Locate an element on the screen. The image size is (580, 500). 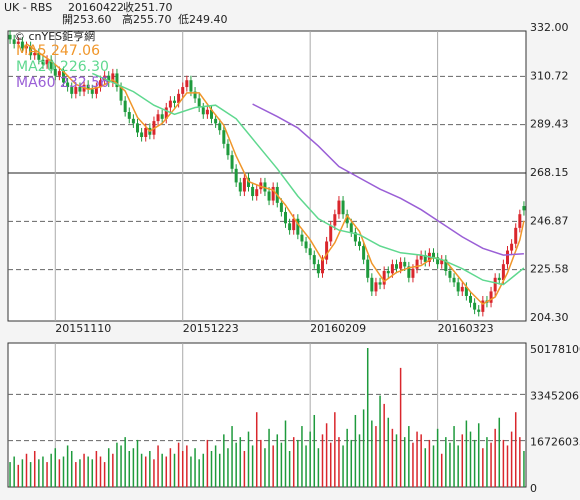
x-tick-label: 20151223 is located at coordinates (211, 328).